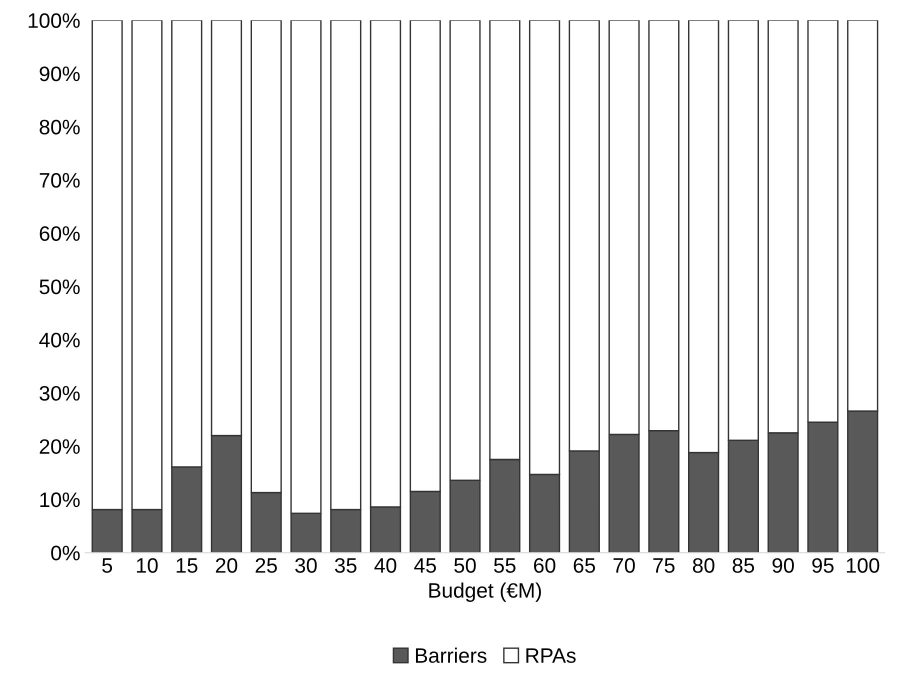 The image size is (898, 674). What do you see at coordinates (743, 565) in the screenshot?
I see `x-tick-label: 85` at bounding box center [743, 565].